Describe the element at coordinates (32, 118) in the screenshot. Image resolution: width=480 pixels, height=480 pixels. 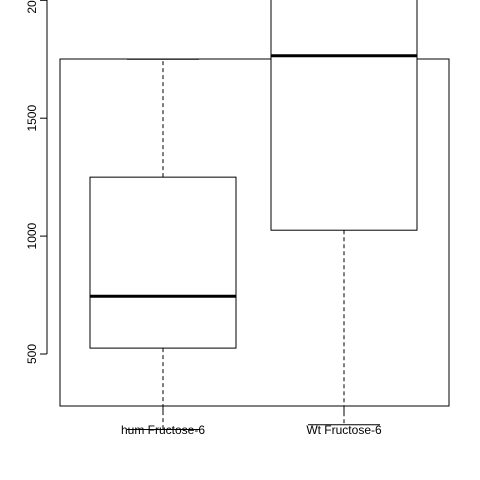
I see `y-tick-label-1500: 1500` at that location.